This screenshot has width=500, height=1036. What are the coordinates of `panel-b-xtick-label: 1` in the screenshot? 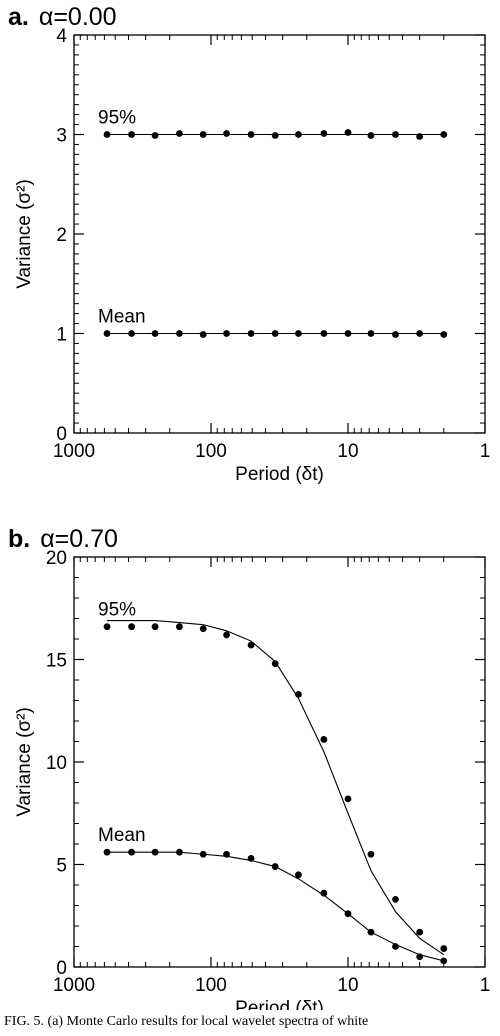 It's located at (485, 985).